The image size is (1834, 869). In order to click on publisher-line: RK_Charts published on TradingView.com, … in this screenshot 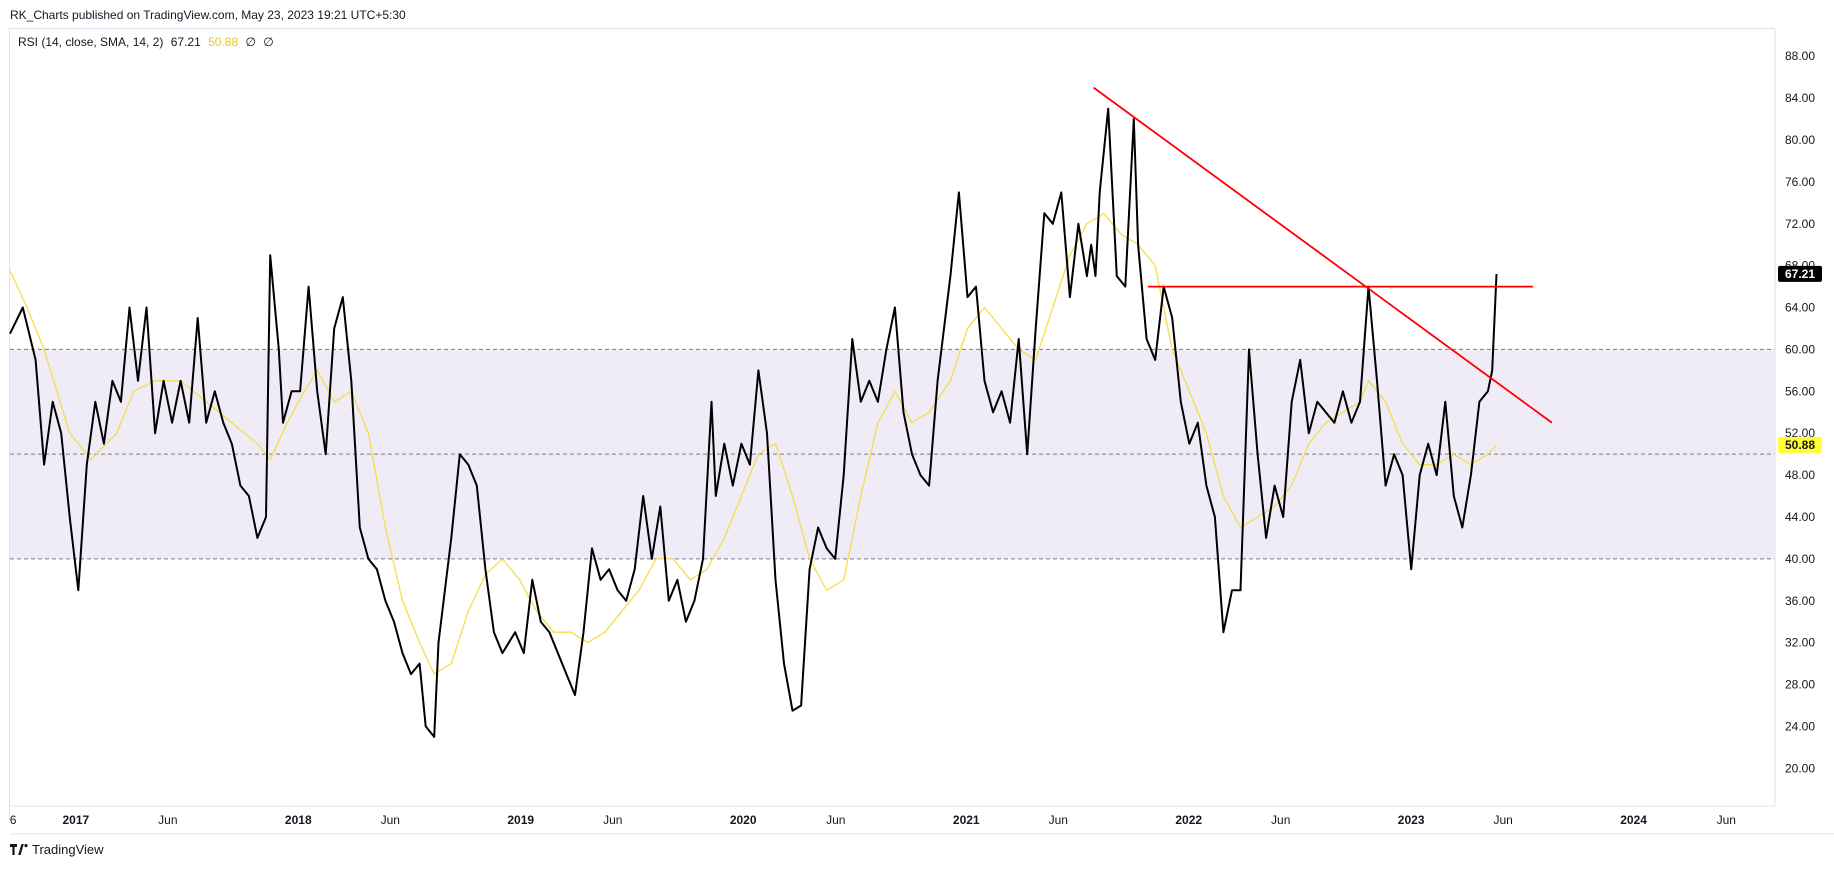, I will do `click(208, 15)`.